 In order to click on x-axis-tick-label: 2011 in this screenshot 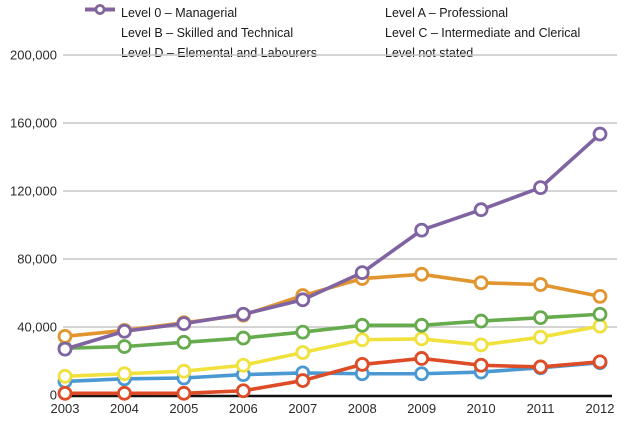, I will do `click(541, 408)`.